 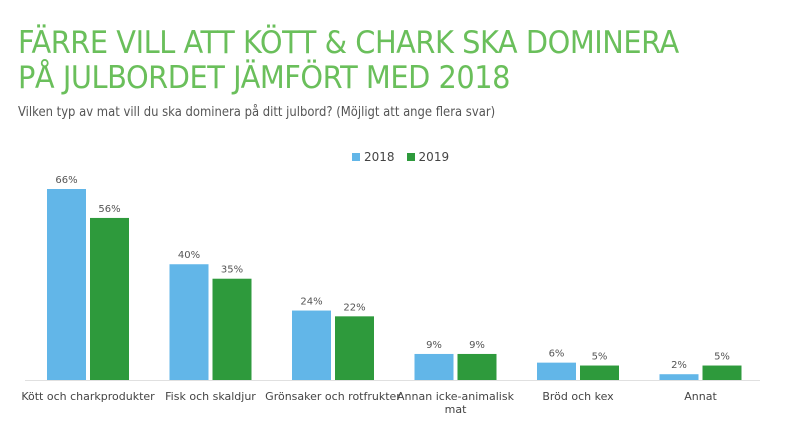 What do you see at coordinates (679, 365) in the screenshot?
I see `data-label-2018-5: 2%` at bounding box center [679, 365].